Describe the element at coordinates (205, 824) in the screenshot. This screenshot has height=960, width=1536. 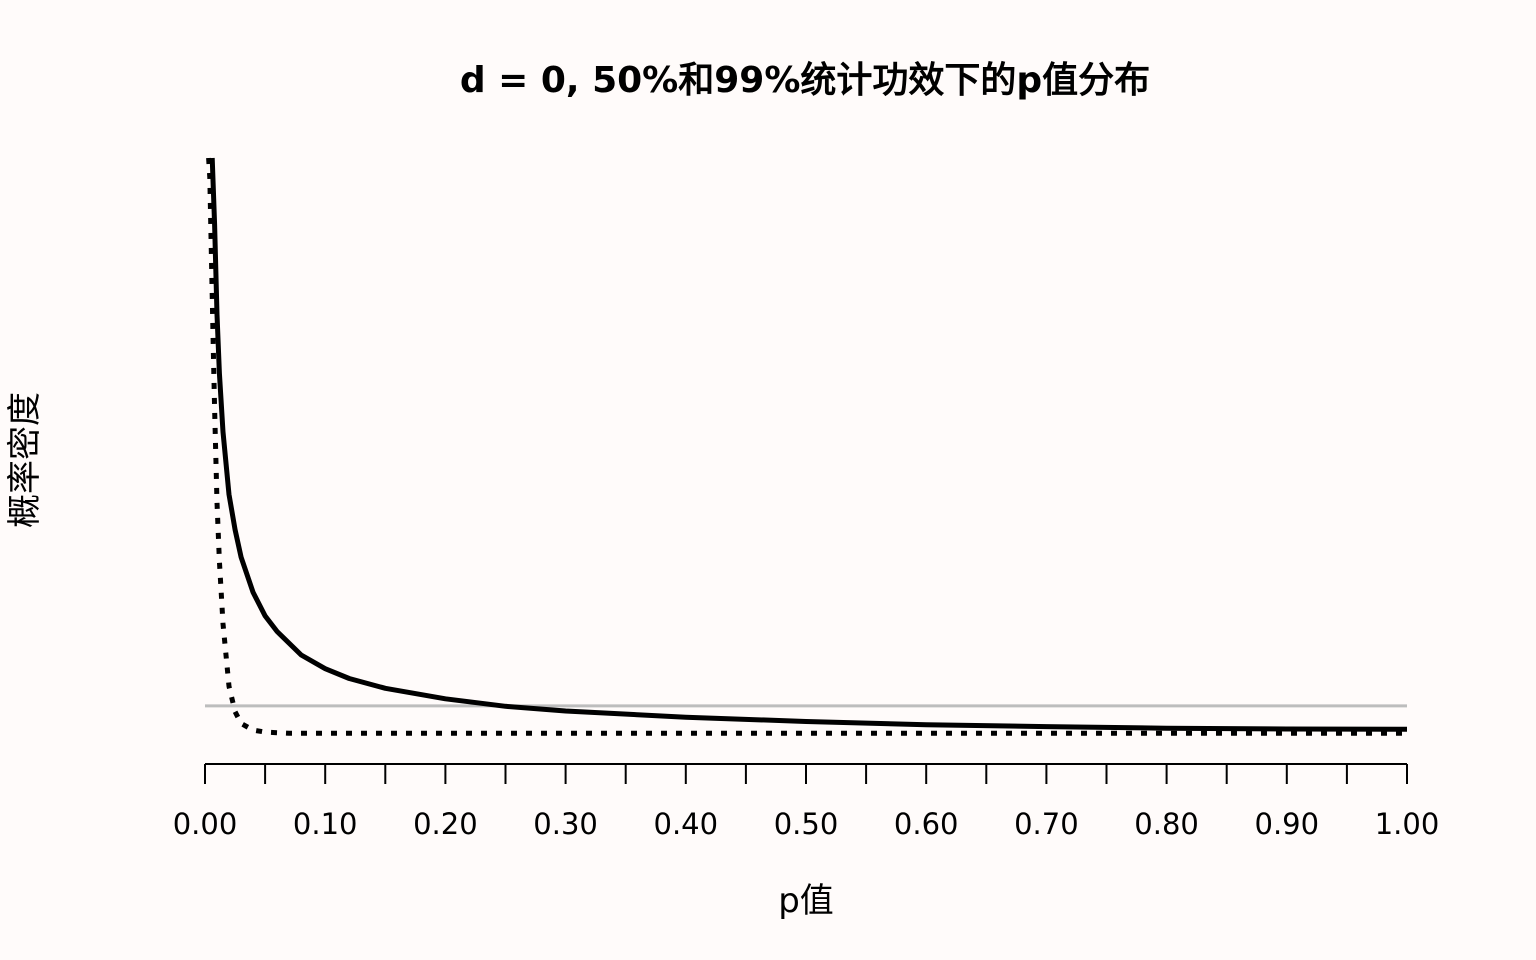
I see `x-tick-label: 0.00` at that location.